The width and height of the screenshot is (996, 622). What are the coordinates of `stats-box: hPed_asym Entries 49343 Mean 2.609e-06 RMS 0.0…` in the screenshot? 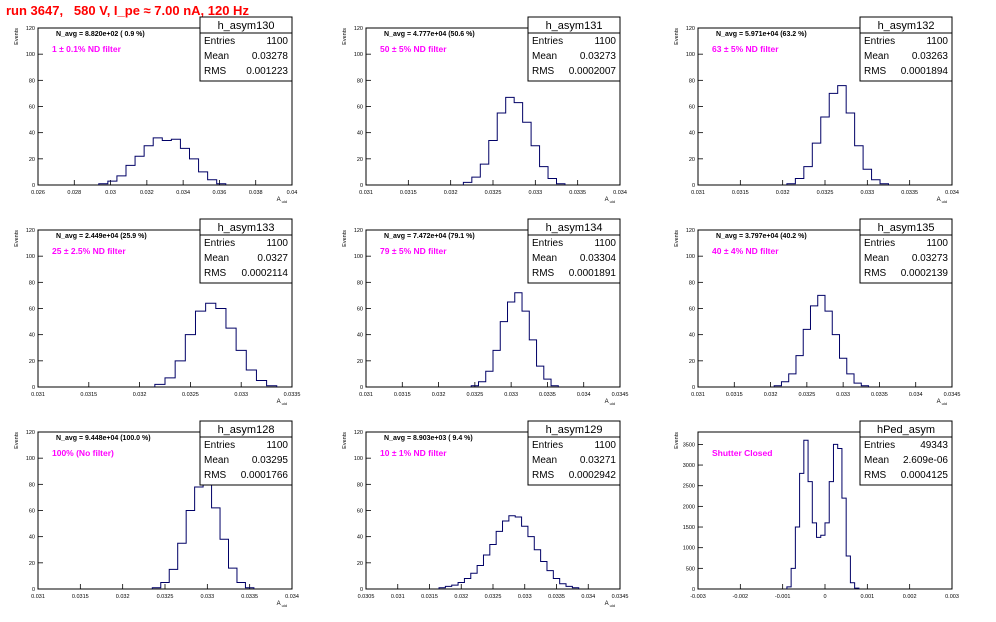 It's located at (906, 453).